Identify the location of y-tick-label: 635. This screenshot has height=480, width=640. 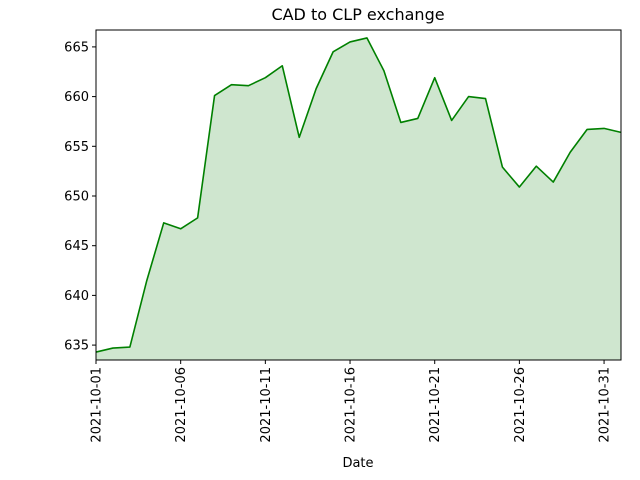
(76, 346).